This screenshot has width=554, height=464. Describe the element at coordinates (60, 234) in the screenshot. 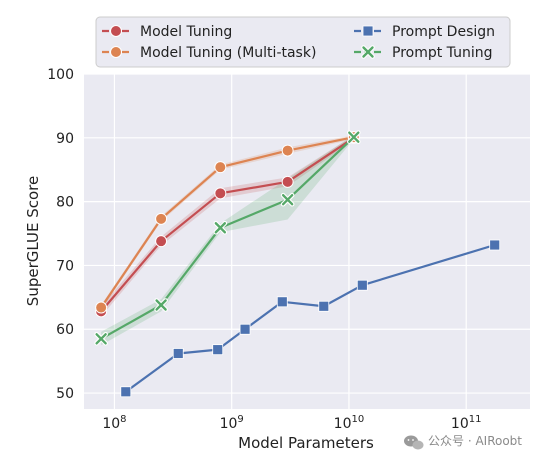

I see `y-axis-tick-labels: 50 60 70 80 90 100` at that location.